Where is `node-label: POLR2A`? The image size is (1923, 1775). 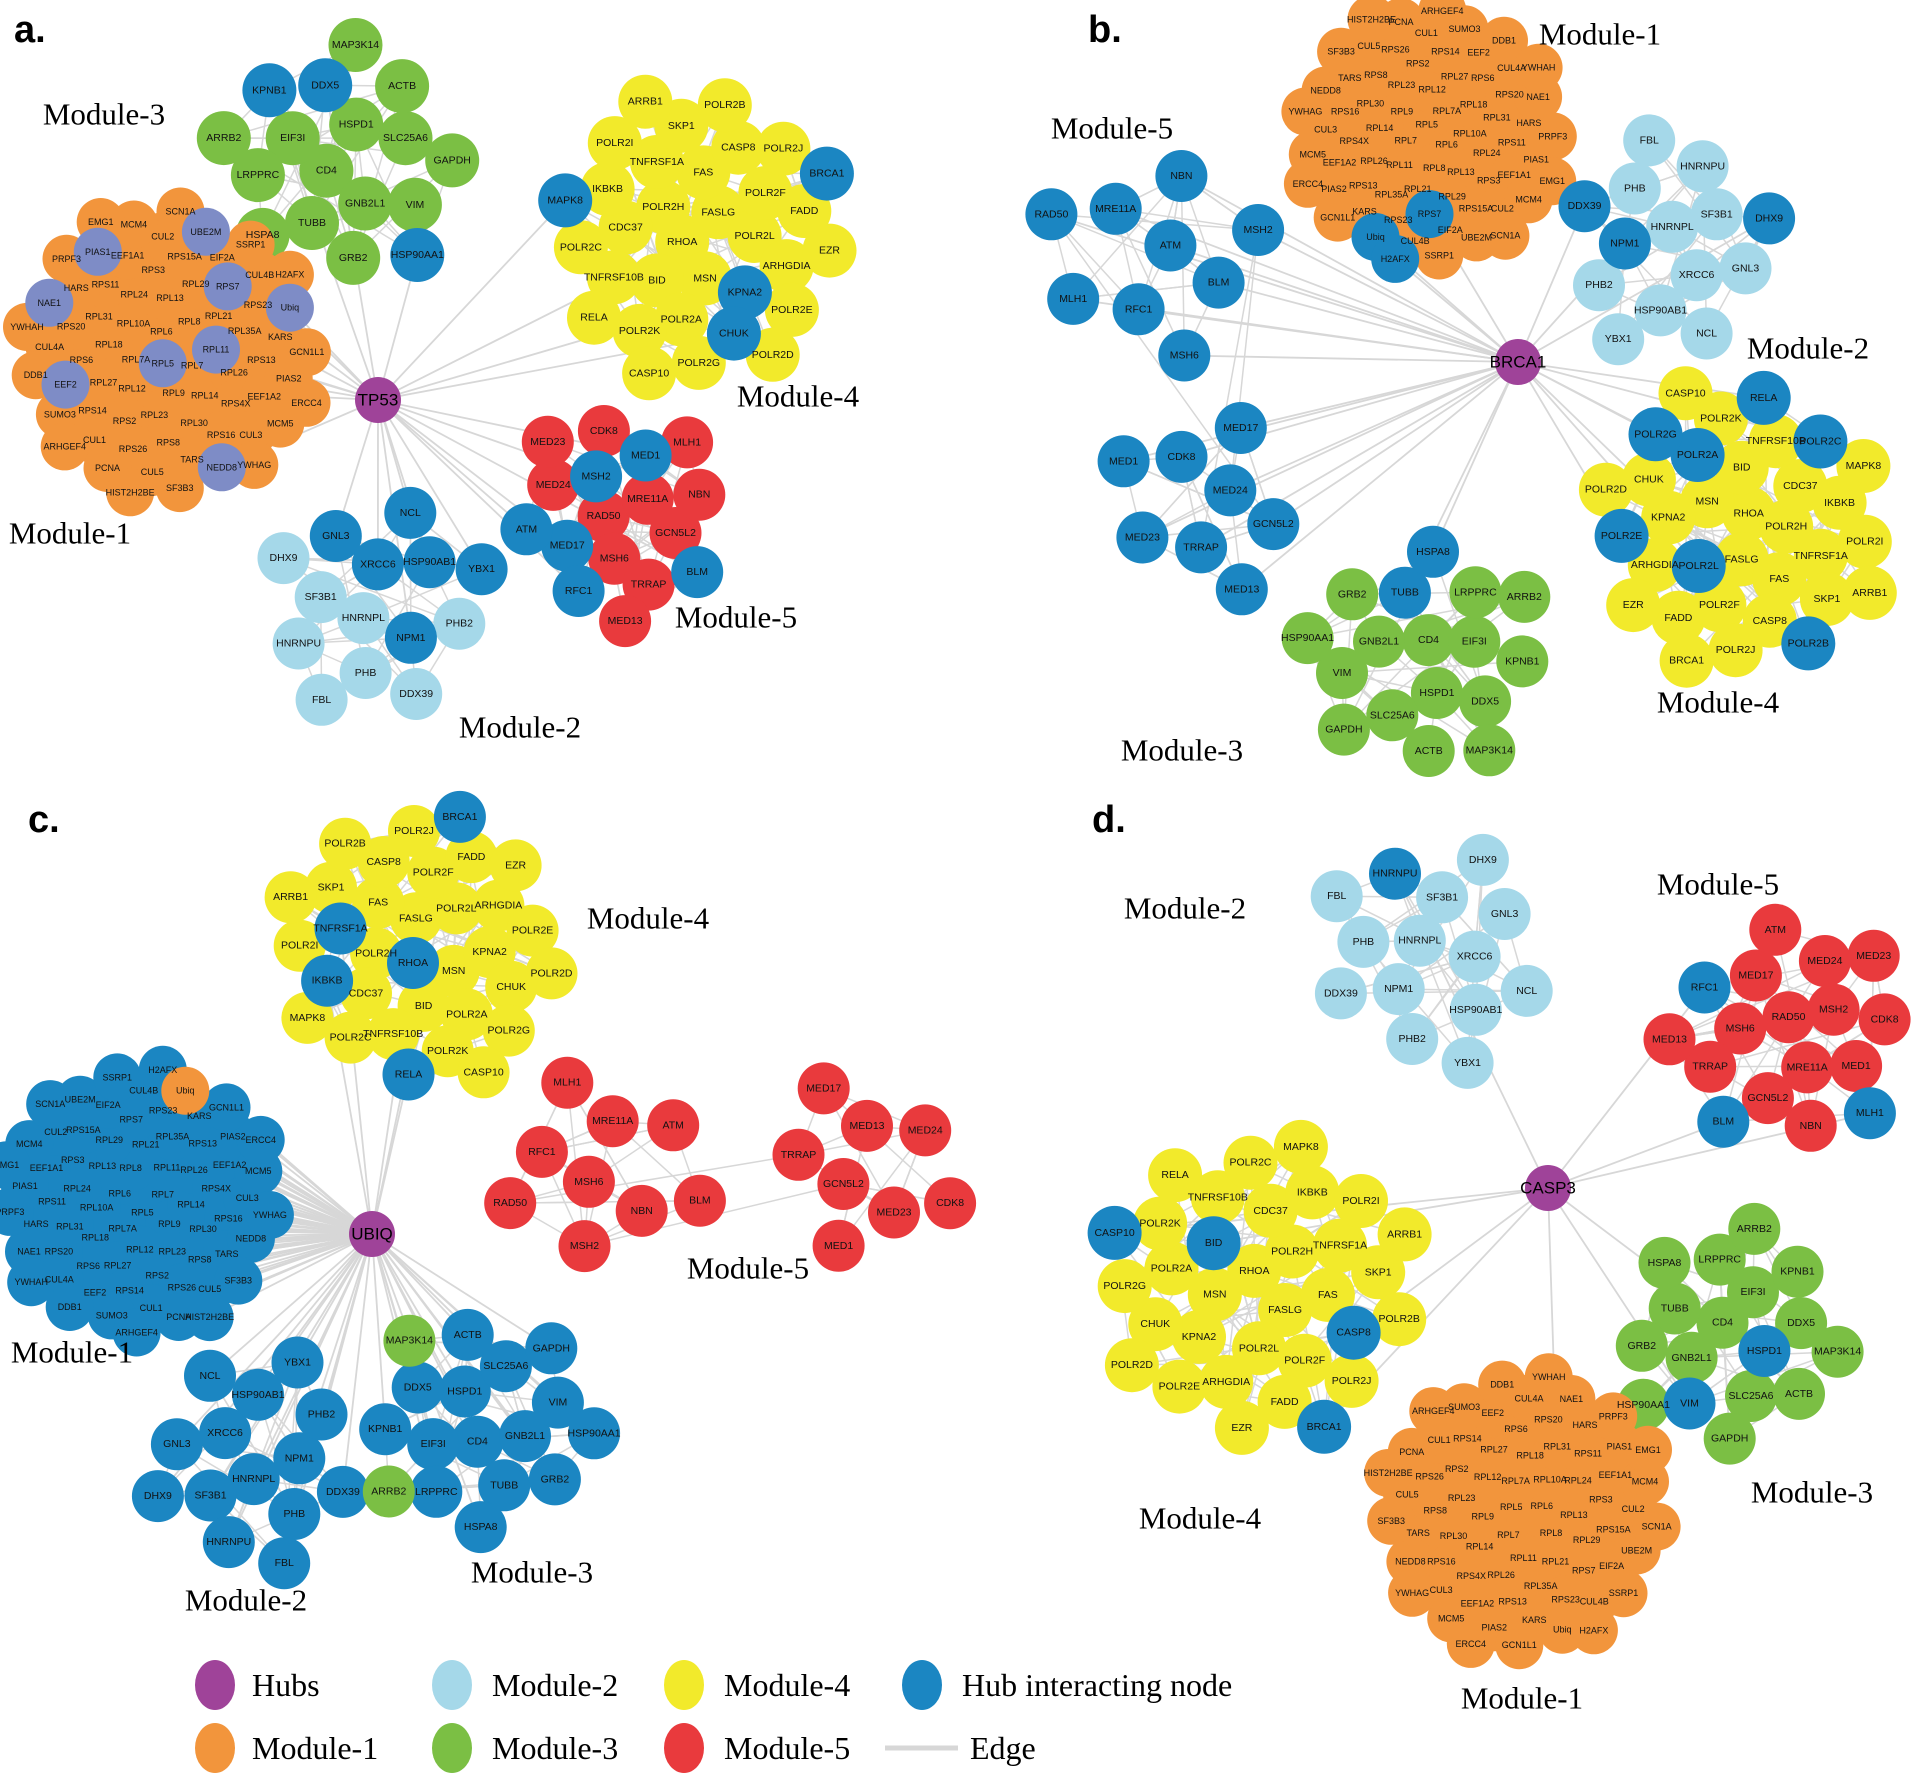 node-label: POLR2A is located at coordinates (681, 319).